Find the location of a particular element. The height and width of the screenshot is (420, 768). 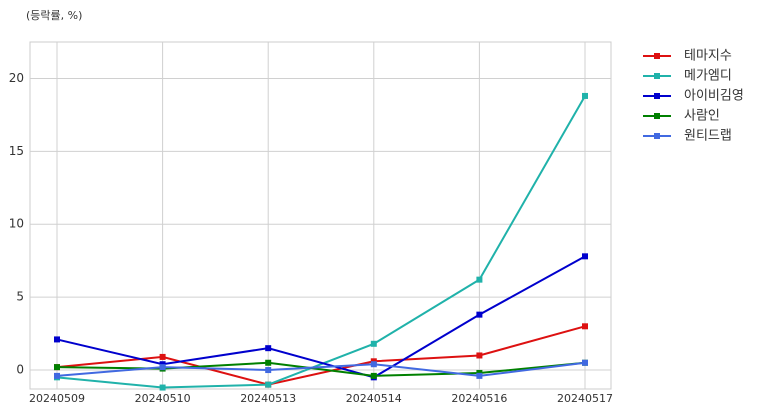

legend-label: 메가엠디 is located at coordinates (708, 76).